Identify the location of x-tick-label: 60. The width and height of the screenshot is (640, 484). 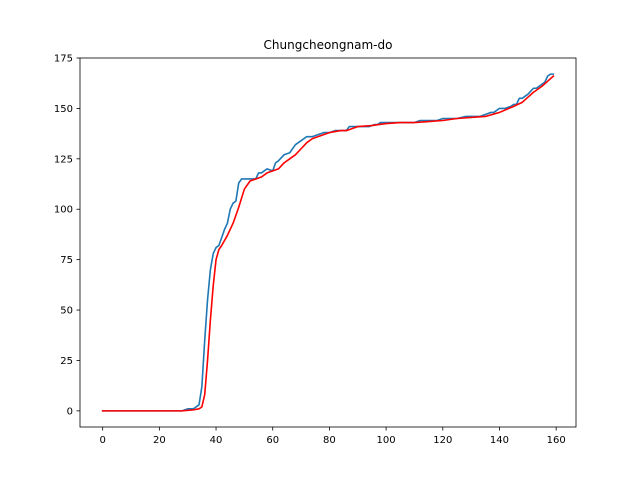
(272, 440).